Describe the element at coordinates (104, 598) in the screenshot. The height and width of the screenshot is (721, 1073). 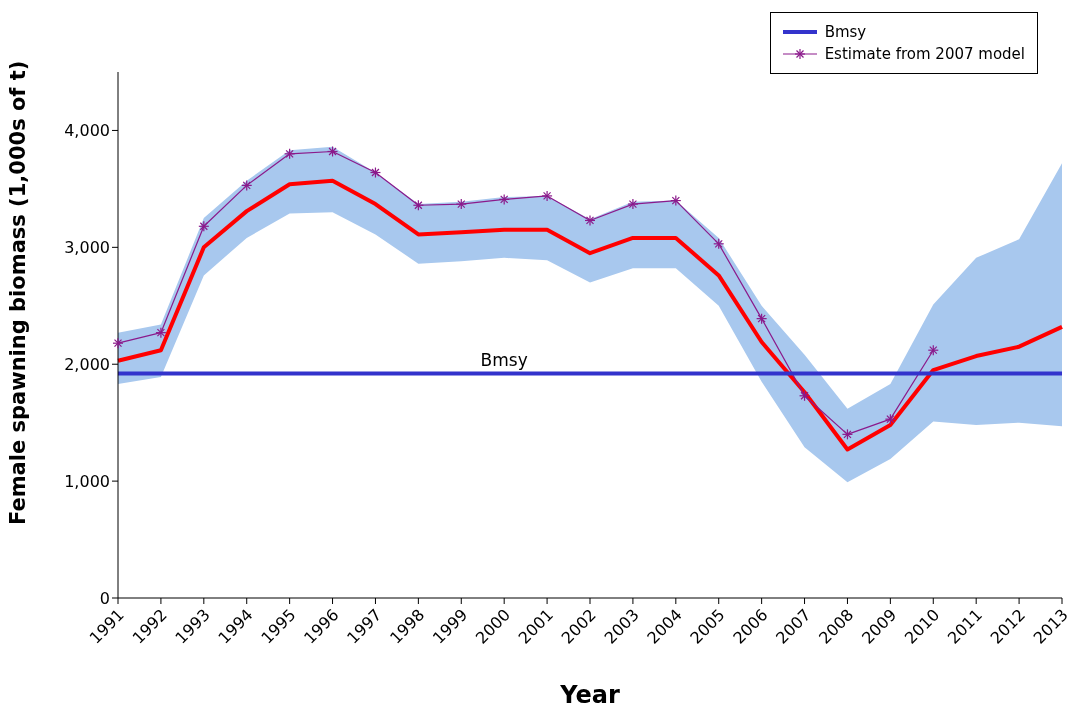
I see `y-tick-label: 0` at that location.